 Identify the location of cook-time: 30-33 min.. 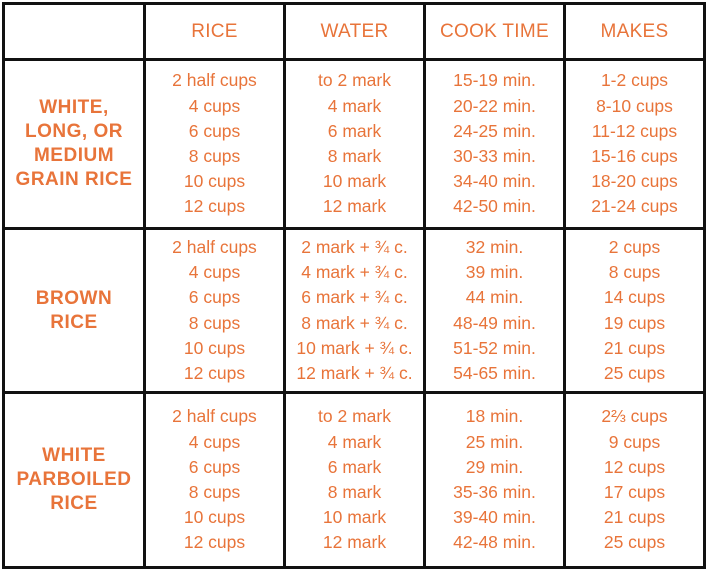
(494, 156).